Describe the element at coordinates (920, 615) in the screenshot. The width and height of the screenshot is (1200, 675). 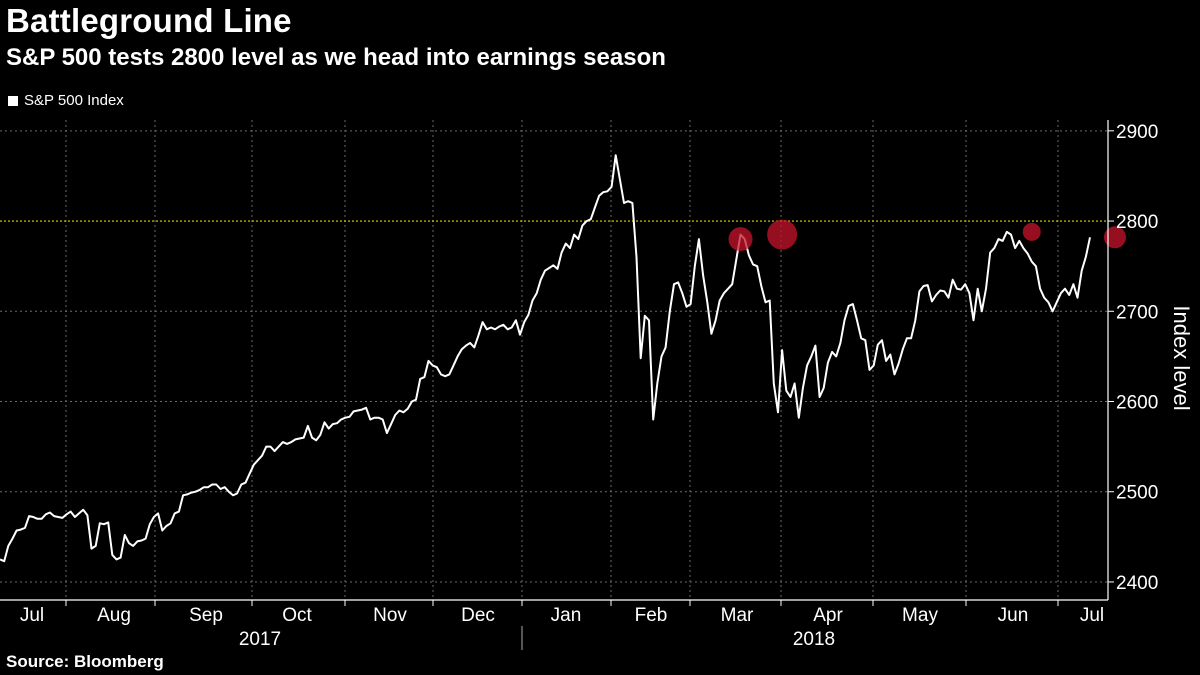
I see `x-tick-label-month: May` at that location.